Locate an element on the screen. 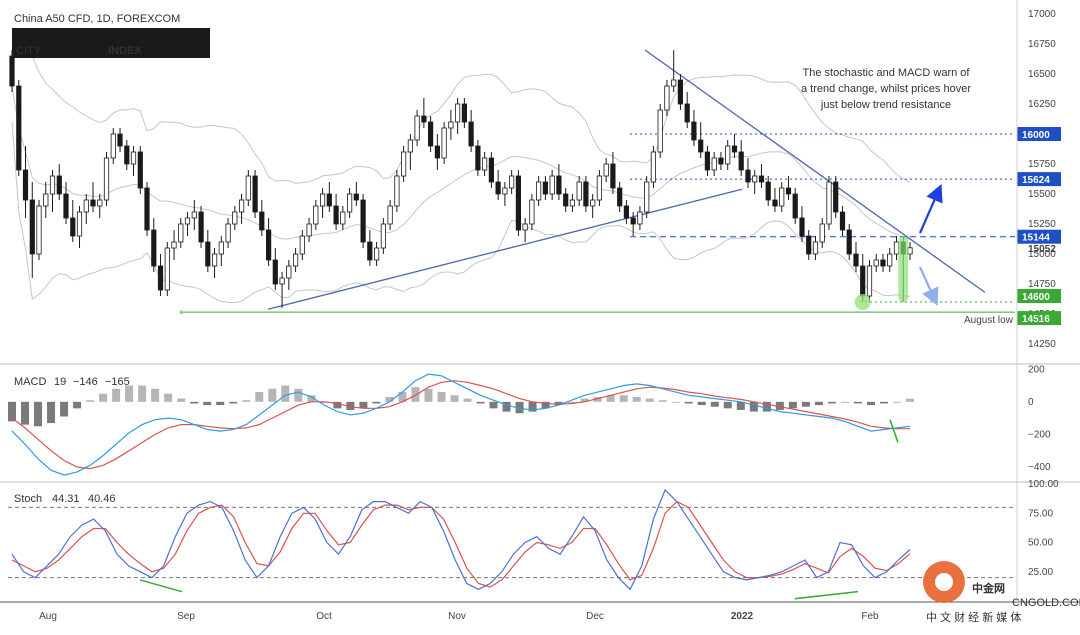  macd-line-value: −146 is located at coordinates (85, 382).